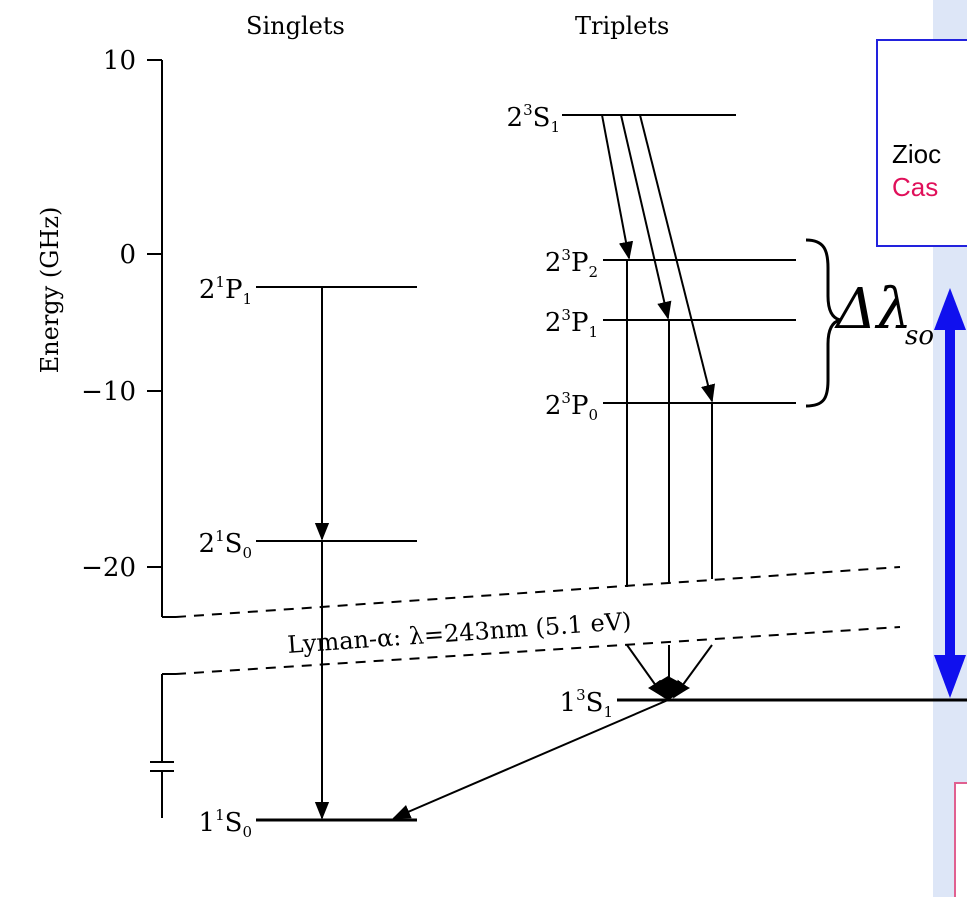 This screenshot has width=967, height=897. Describe the element at coordinates (646, 217) in the screenshot. I see `transition-2S1-to-2P1` at that location.